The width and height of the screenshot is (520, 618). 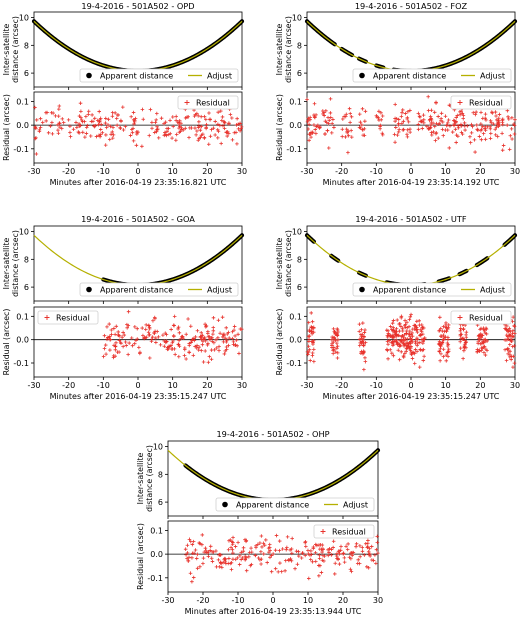 What do you see at coordinates (281, 558) in the screenshot?
I see `residual-series` at bounding box center [281, 558].